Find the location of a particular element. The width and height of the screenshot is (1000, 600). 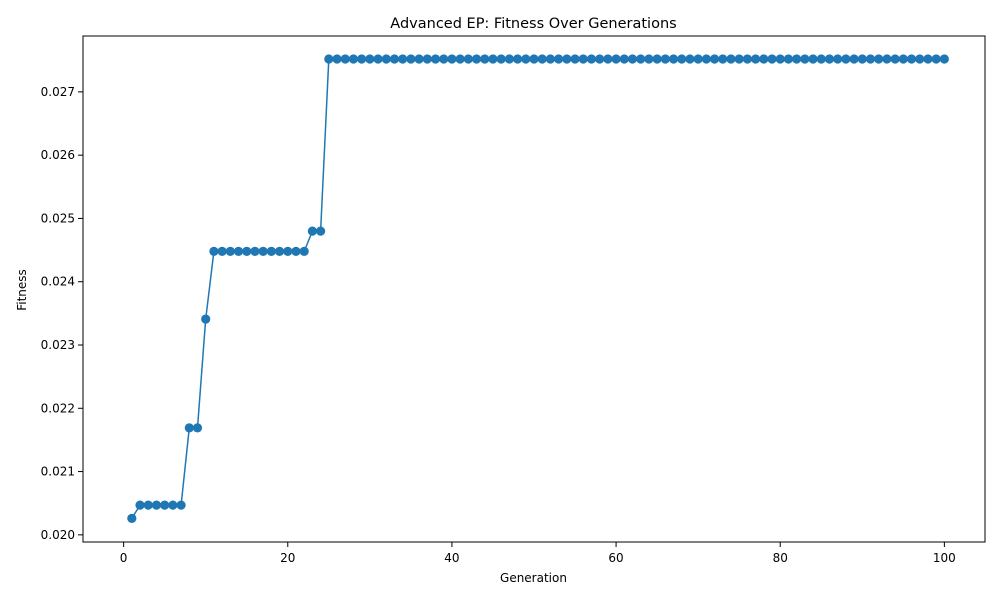

x-tick-label: 80 is located at coordinates (780, 558).